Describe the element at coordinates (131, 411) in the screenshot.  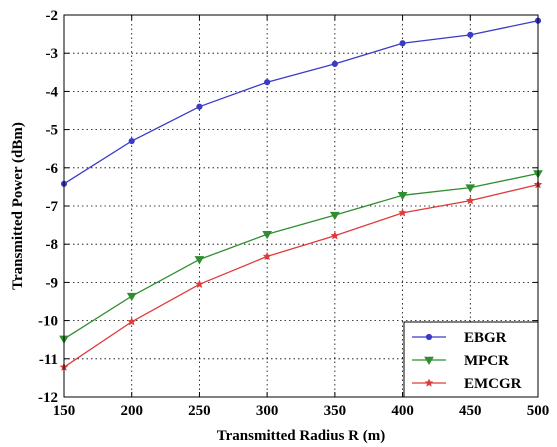
I see `x-tick-label: 200` at that location.